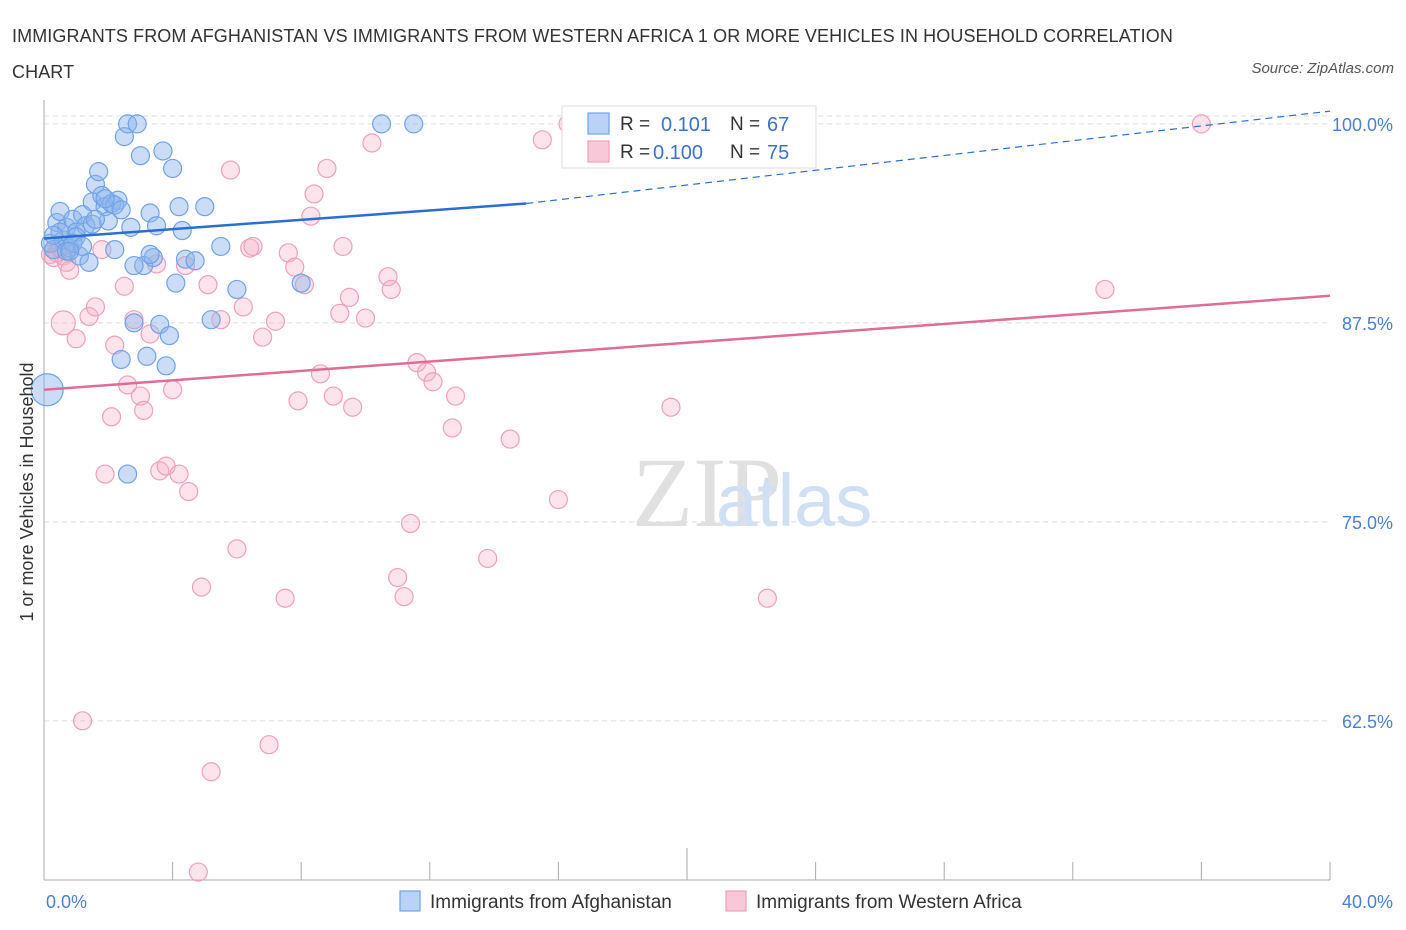  I want to click on y-tick-labels: 62.5% 75.0% 87.5% 100.0%, so click(1362, 423).